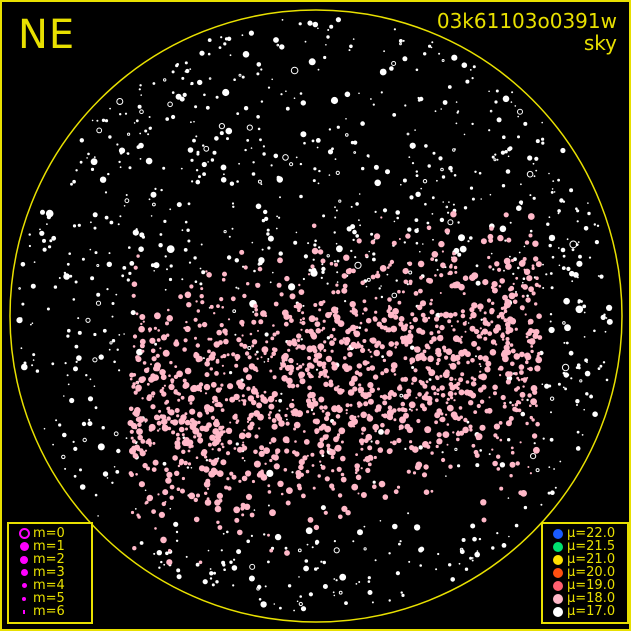  What do you see at coordinates (24, 598) in the screenshot?
I see `dot-symbol` at bounding box center [24, 598].